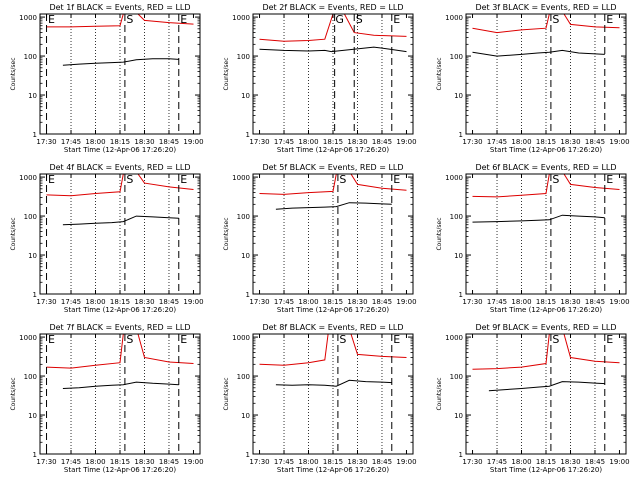 This screenshot has height=480, width=640. I want to click on chart-title: Det 3f BLACK = Events, RED = LLD, so click(545, 7).